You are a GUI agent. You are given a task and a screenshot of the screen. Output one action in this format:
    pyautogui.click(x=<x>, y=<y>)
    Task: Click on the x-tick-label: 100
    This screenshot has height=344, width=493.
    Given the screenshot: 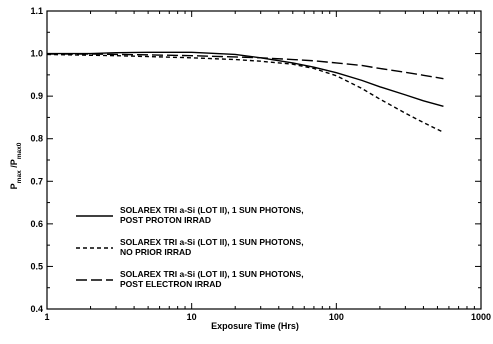 What is the action you would take?
    pyautogui.click(x=336, y=317)
    